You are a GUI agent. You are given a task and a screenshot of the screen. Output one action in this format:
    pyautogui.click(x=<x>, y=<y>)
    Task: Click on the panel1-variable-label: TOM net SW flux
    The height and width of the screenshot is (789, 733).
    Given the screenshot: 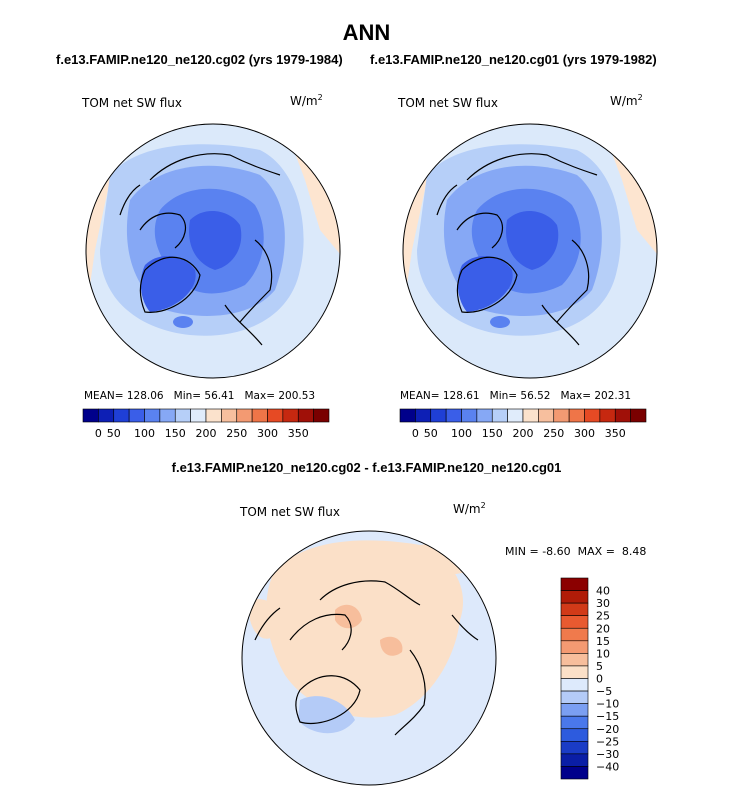 What is the action you would take?
    pyautogui.click(x=132, y=103)
    